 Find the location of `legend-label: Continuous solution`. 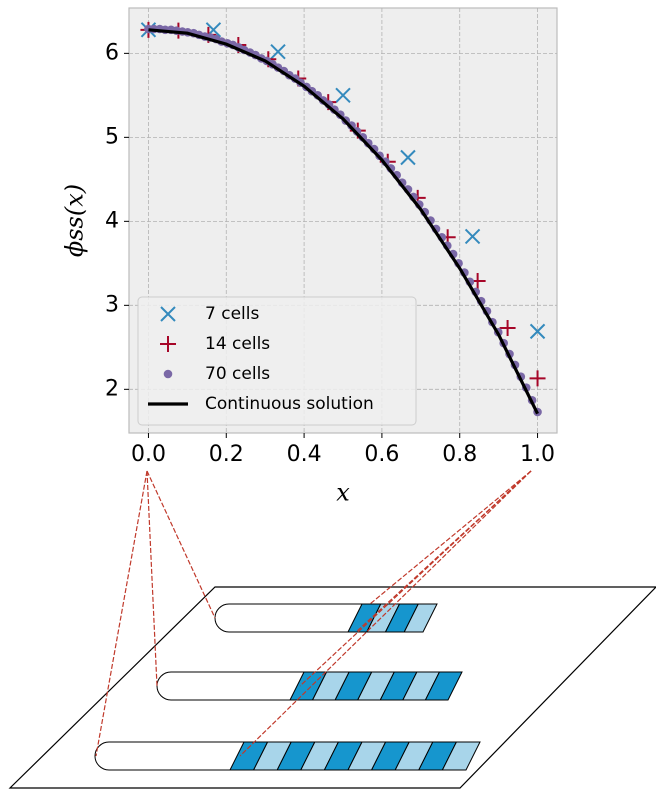

legend-label: Continuous solution is located at coordinates (289, 404).